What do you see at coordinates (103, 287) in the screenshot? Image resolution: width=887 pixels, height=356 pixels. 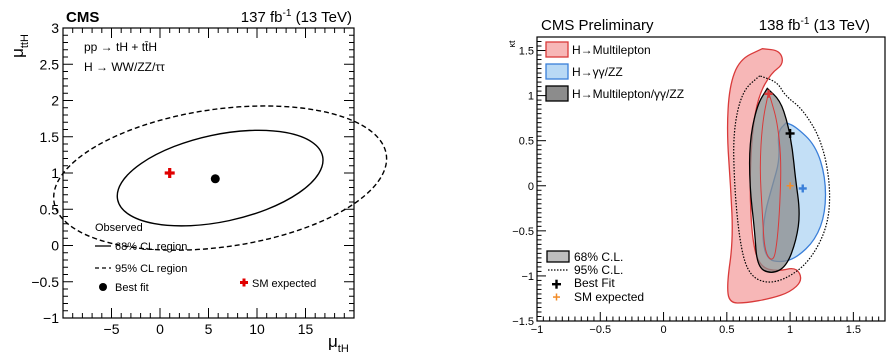 I see `left-legend-bestfit-marker` at bounding box center [103, 287].